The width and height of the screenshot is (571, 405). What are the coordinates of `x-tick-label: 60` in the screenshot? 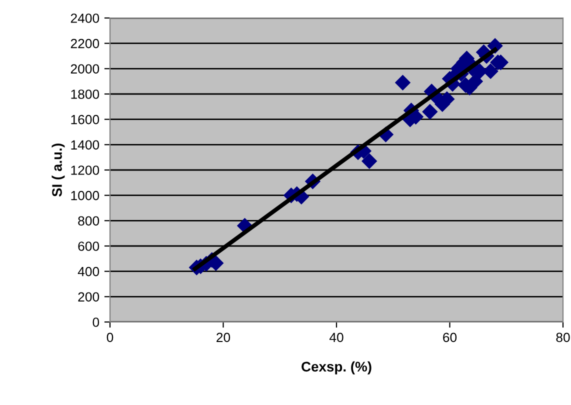 It's located at (450, 337).